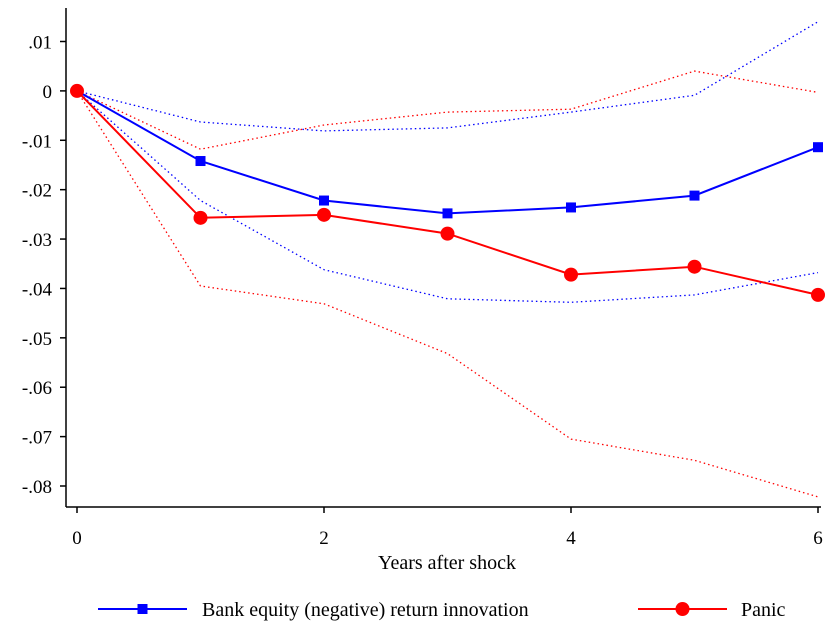 The height and width of the screenshot is (629, 827). What do you see at coordinates (37, 388) in the screenshot?
I see `y-tick-label: -.06` at bounding box center [37, 388].